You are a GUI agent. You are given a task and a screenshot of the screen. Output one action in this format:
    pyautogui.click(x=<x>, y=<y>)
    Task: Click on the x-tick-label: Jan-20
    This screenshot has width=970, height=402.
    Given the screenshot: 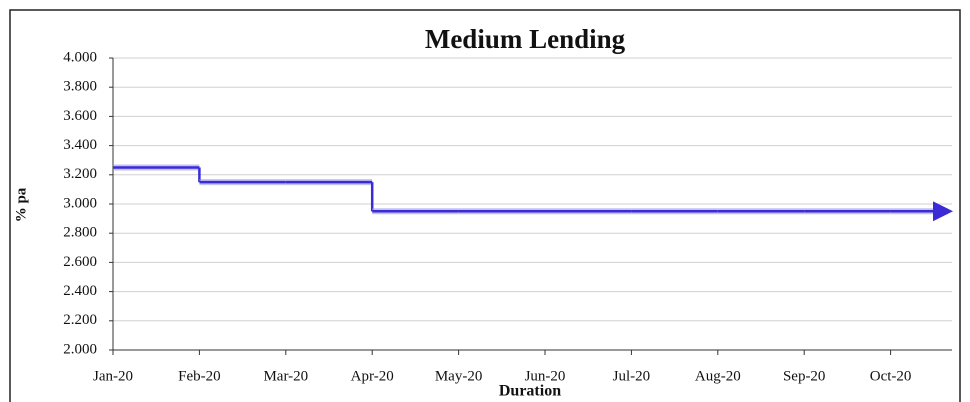 What is the action you would take?
    pyautogui.click(x=113, y=376)
    